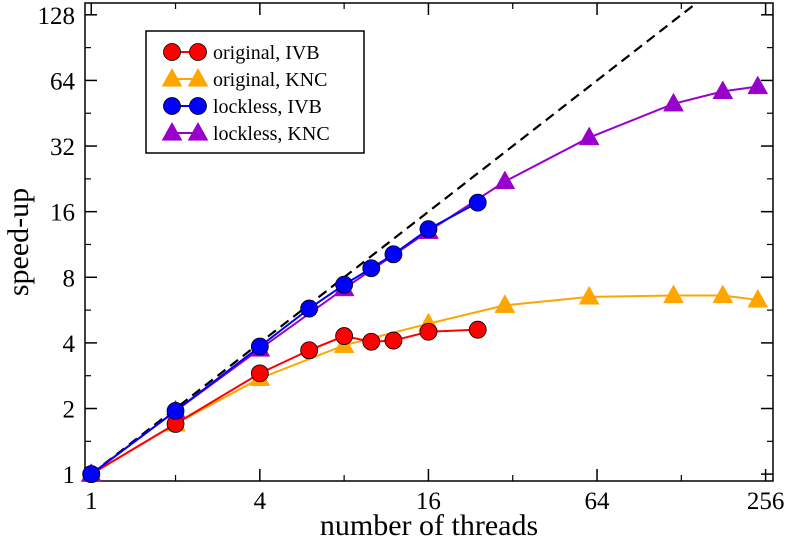 The height and width of the screenshot is (542, 789). What do you see at coordinates (69, 278) in the screenshot?
I see `y-tick-label: 8` at bounding box center [69, 278].